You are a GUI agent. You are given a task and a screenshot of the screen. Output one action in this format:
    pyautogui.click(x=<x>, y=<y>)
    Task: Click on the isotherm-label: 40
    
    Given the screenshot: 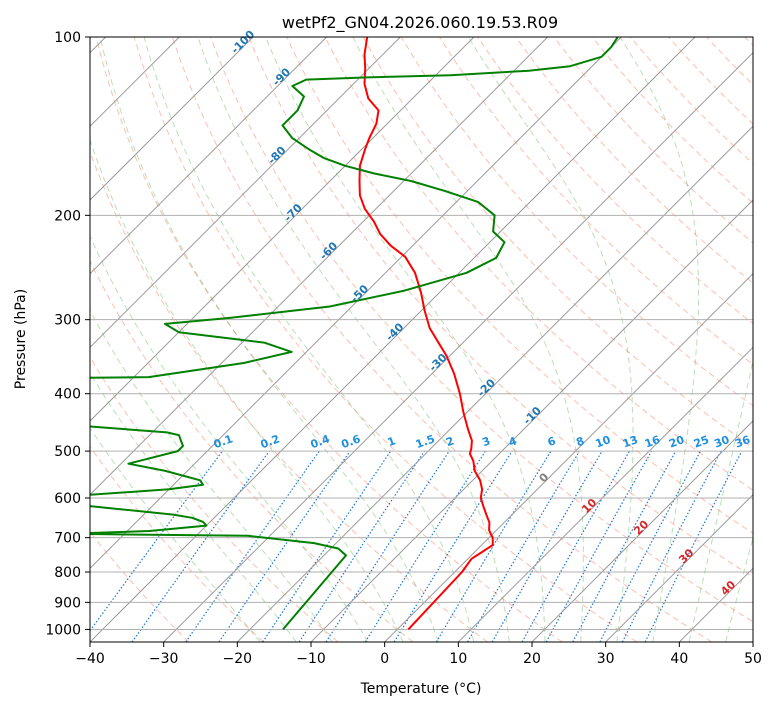 What is the action you would take?
    pyautogui.click(x=728, y=588)
    